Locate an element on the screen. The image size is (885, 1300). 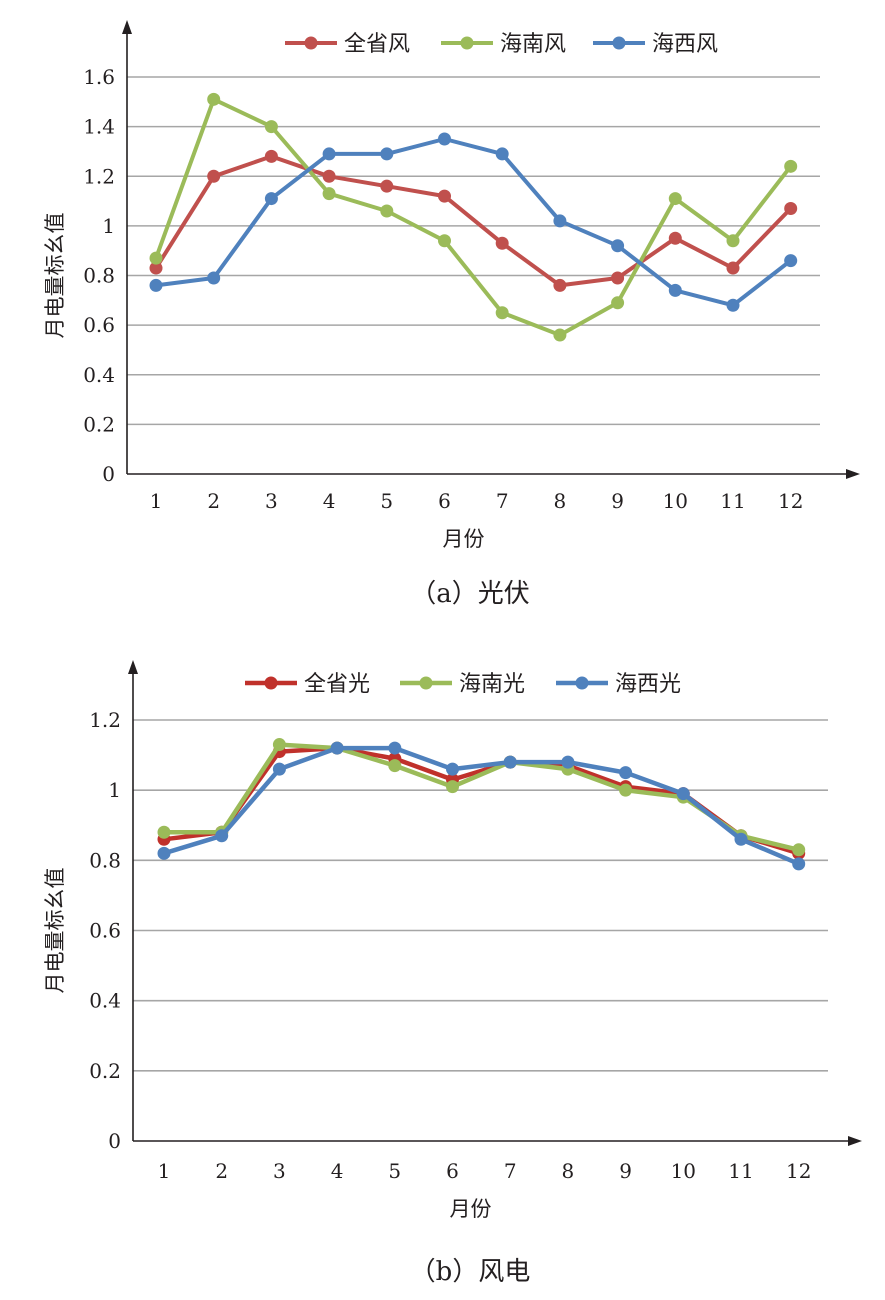
legend-label: 海南光 is located at coordinates (492, 684).